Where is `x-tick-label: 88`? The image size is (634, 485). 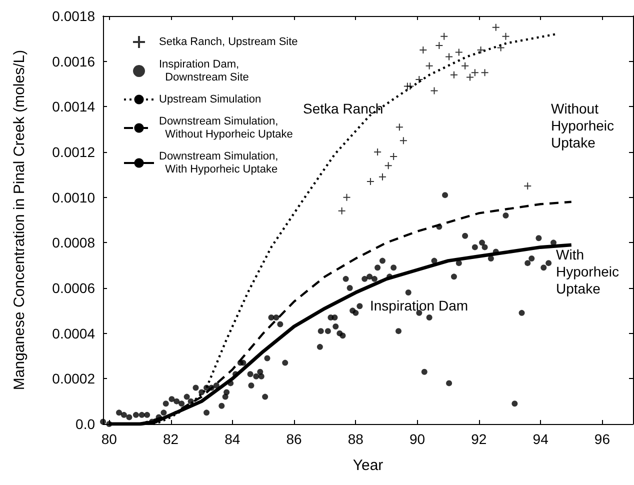
x-tick-label: 88 is located at coordinates (356, 439).